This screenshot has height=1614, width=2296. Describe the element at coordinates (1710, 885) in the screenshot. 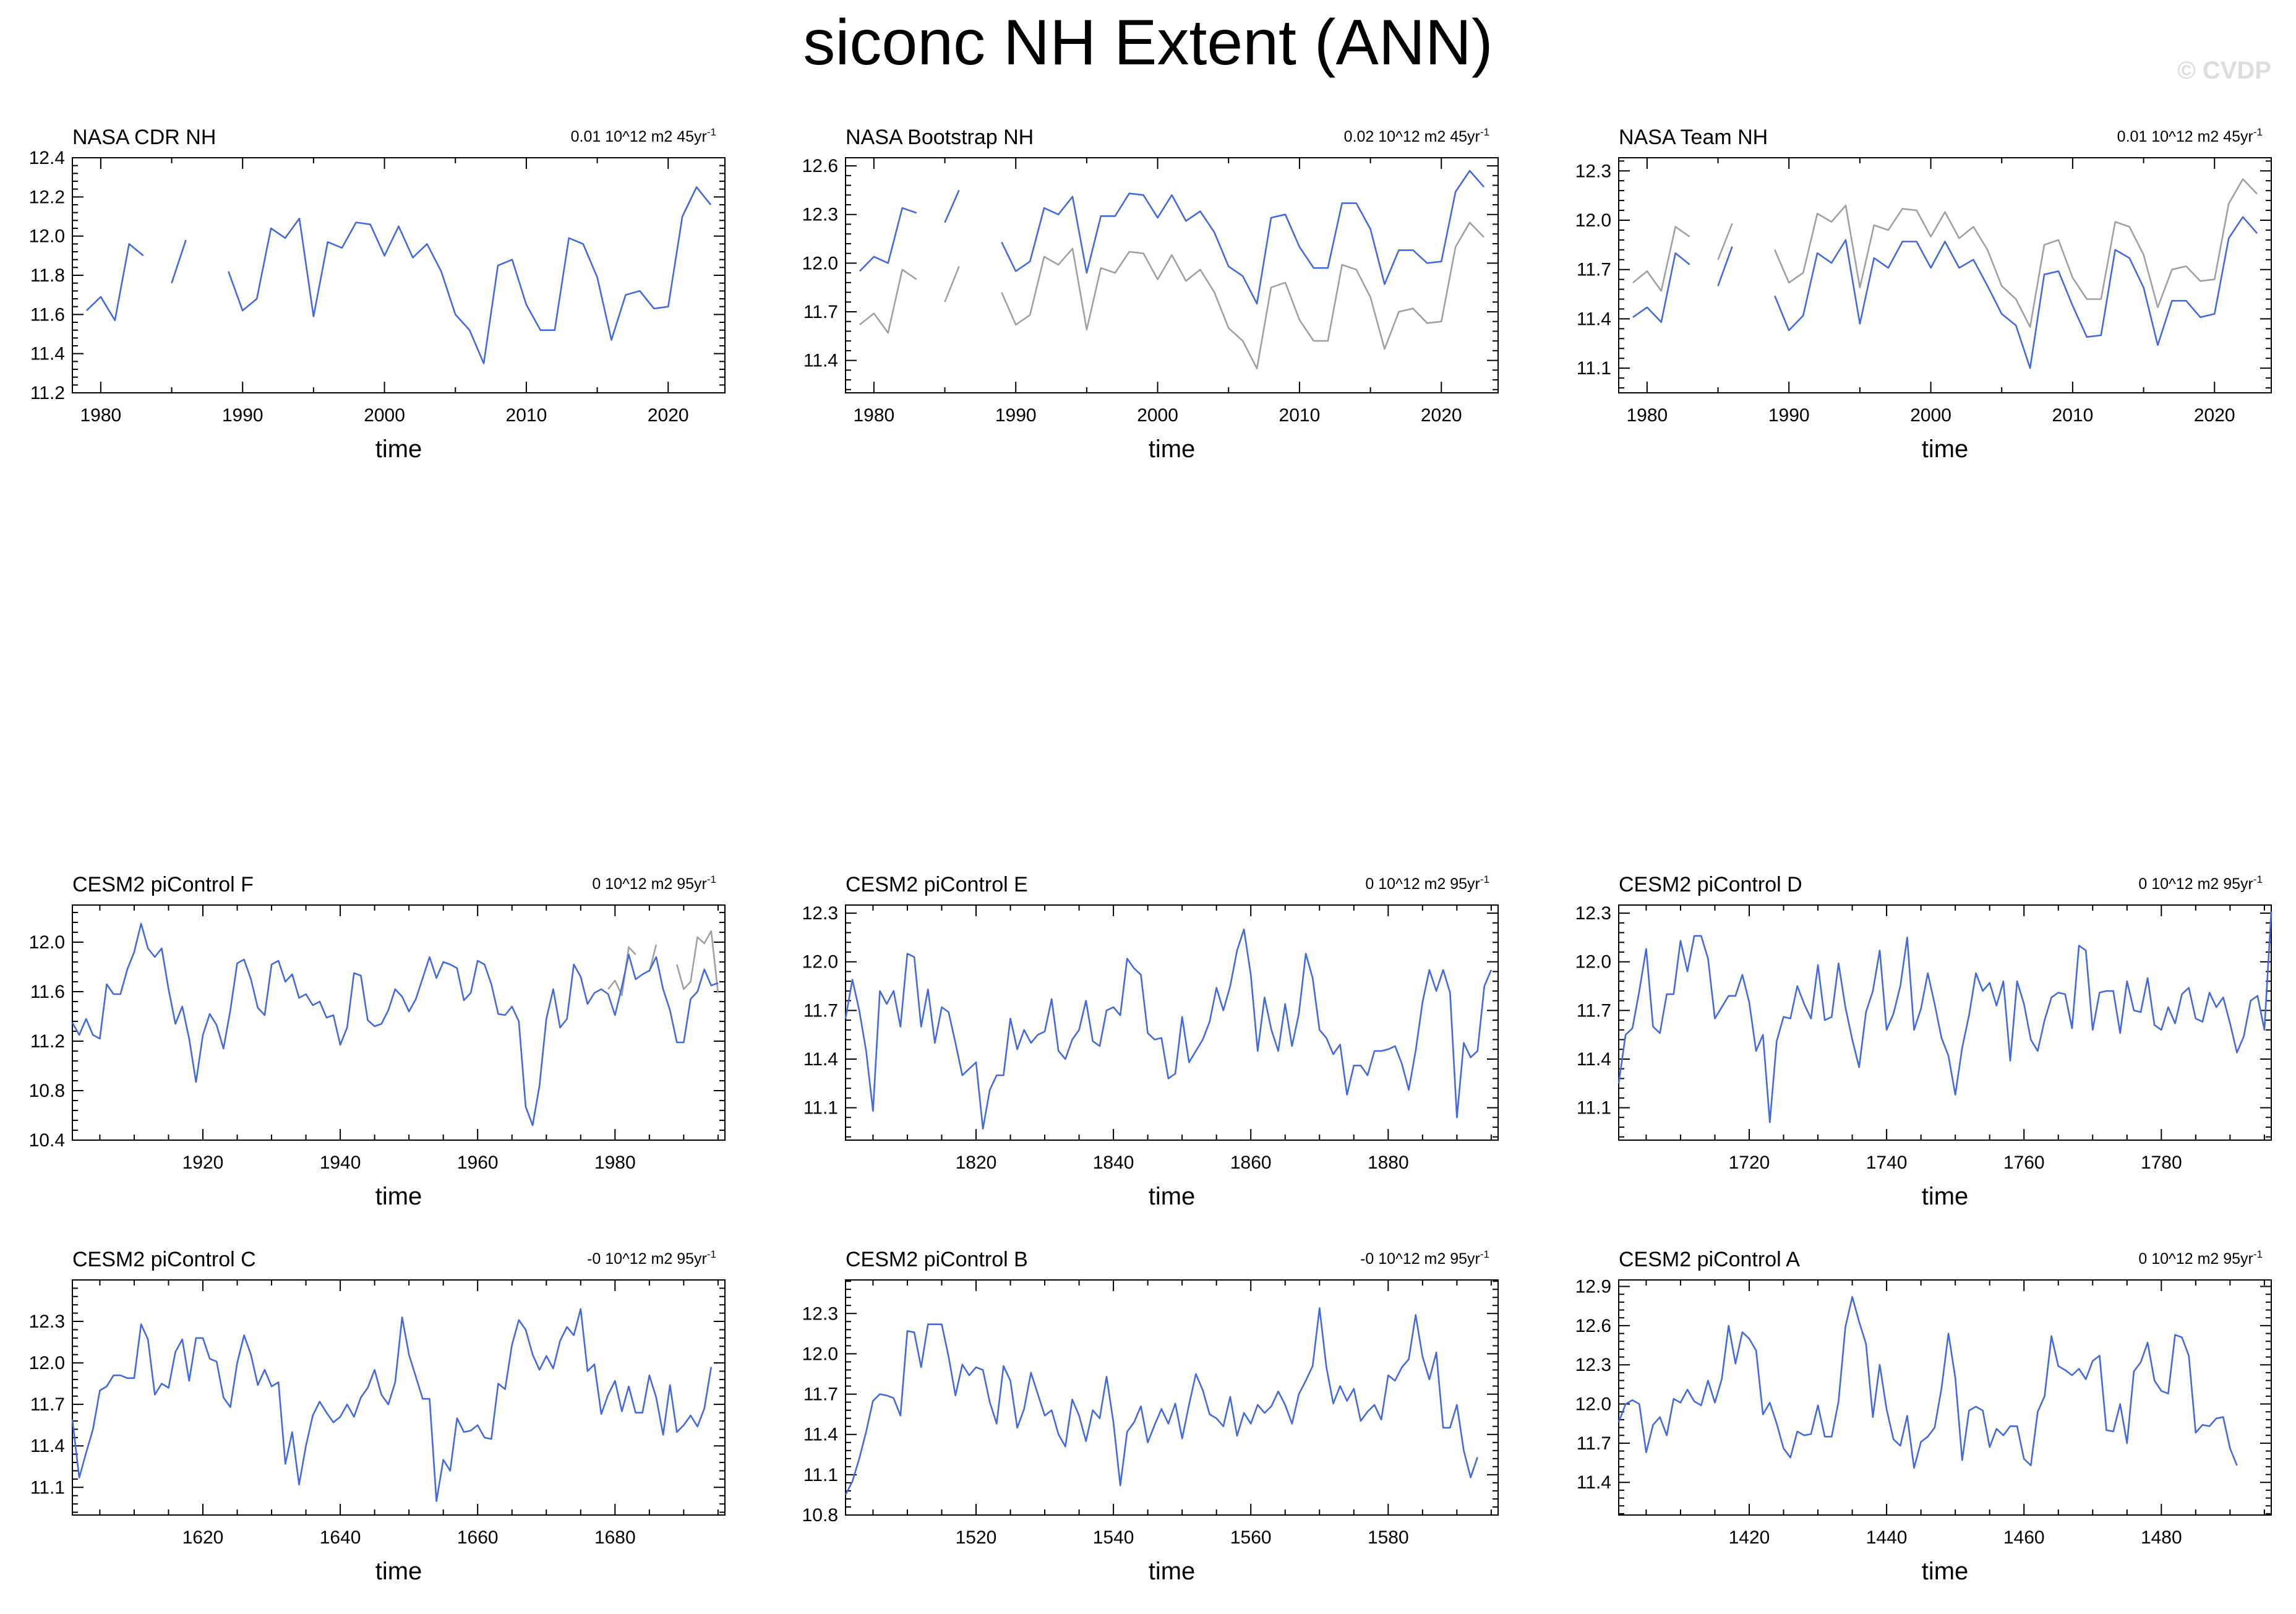

I see `panel-title: CESM2 piControl D` at that location.